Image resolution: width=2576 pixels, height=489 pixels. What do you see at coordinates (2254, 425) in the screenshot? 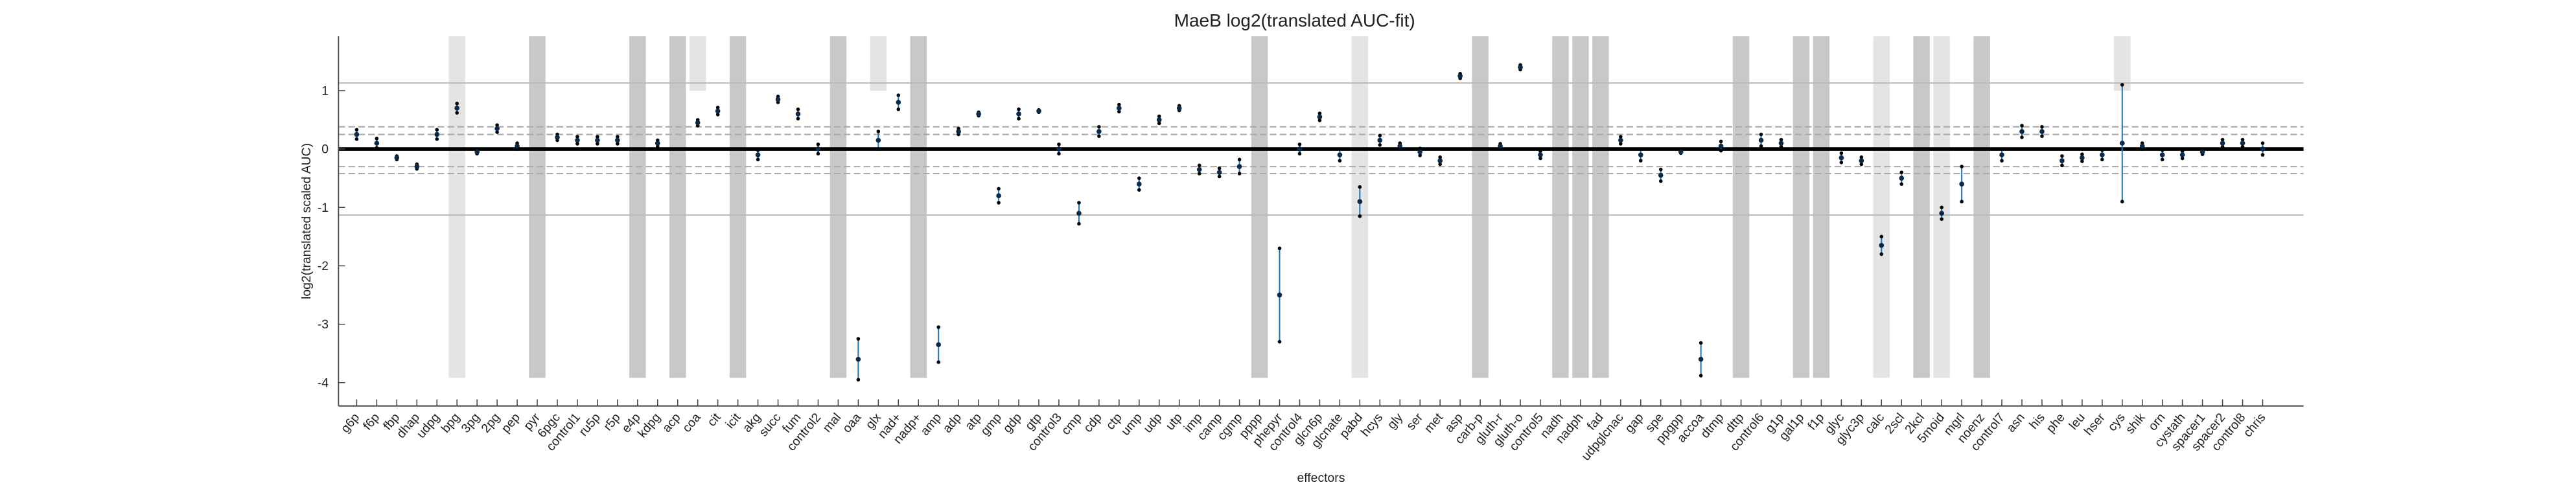
I see `x-tick-label: chris` at bounding box center [2254, 425].